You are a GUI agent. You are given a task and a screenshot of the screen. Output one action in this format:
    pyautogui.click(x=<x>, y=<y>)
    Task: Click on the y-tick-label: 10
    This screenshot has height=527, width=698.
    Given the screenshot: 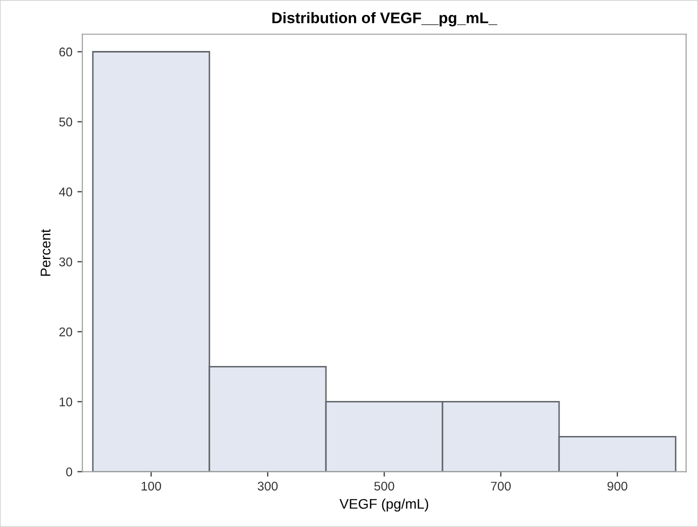 What is the action you would take?
    pyautogui.click(x=66, y=401)
    